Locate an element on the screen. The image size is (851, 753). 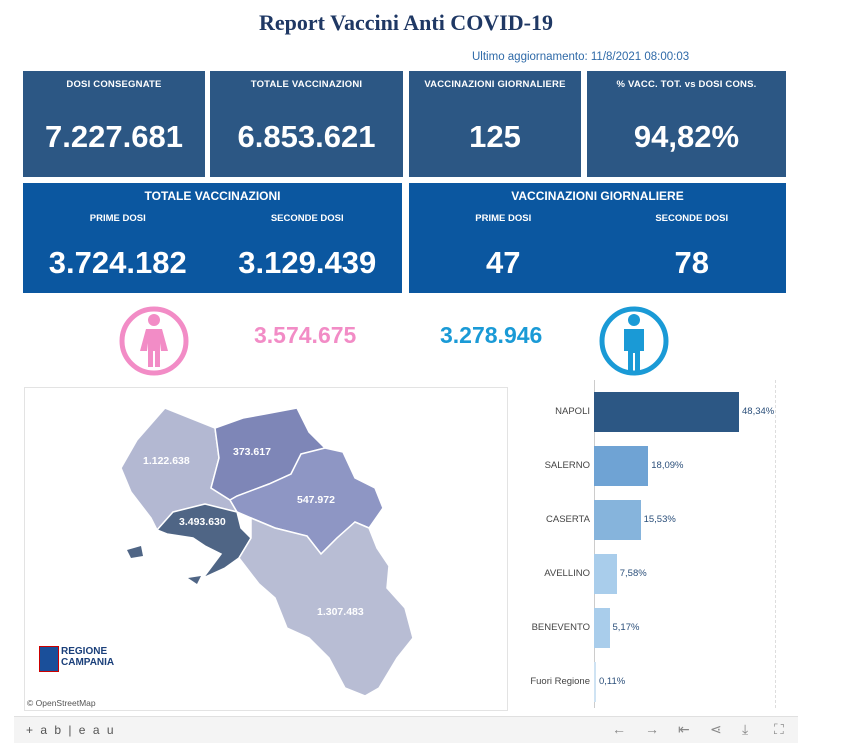
male-vaccinations-value: 3.278.946 is located at coordinates (491, 335).